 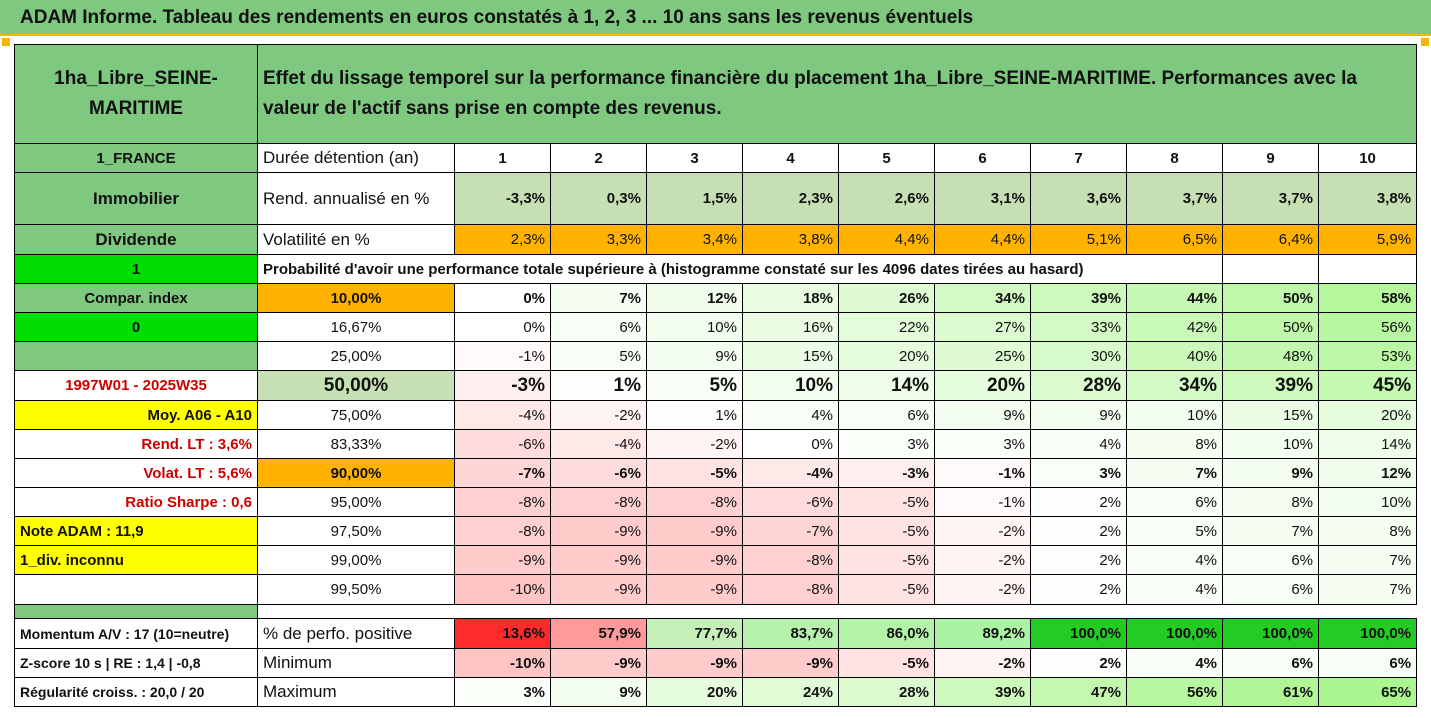 What do you see at coordinates (1270, 356) in the screenshot?
I see `percentile-value-cell: 48%` at bounding box center [1270, 356].